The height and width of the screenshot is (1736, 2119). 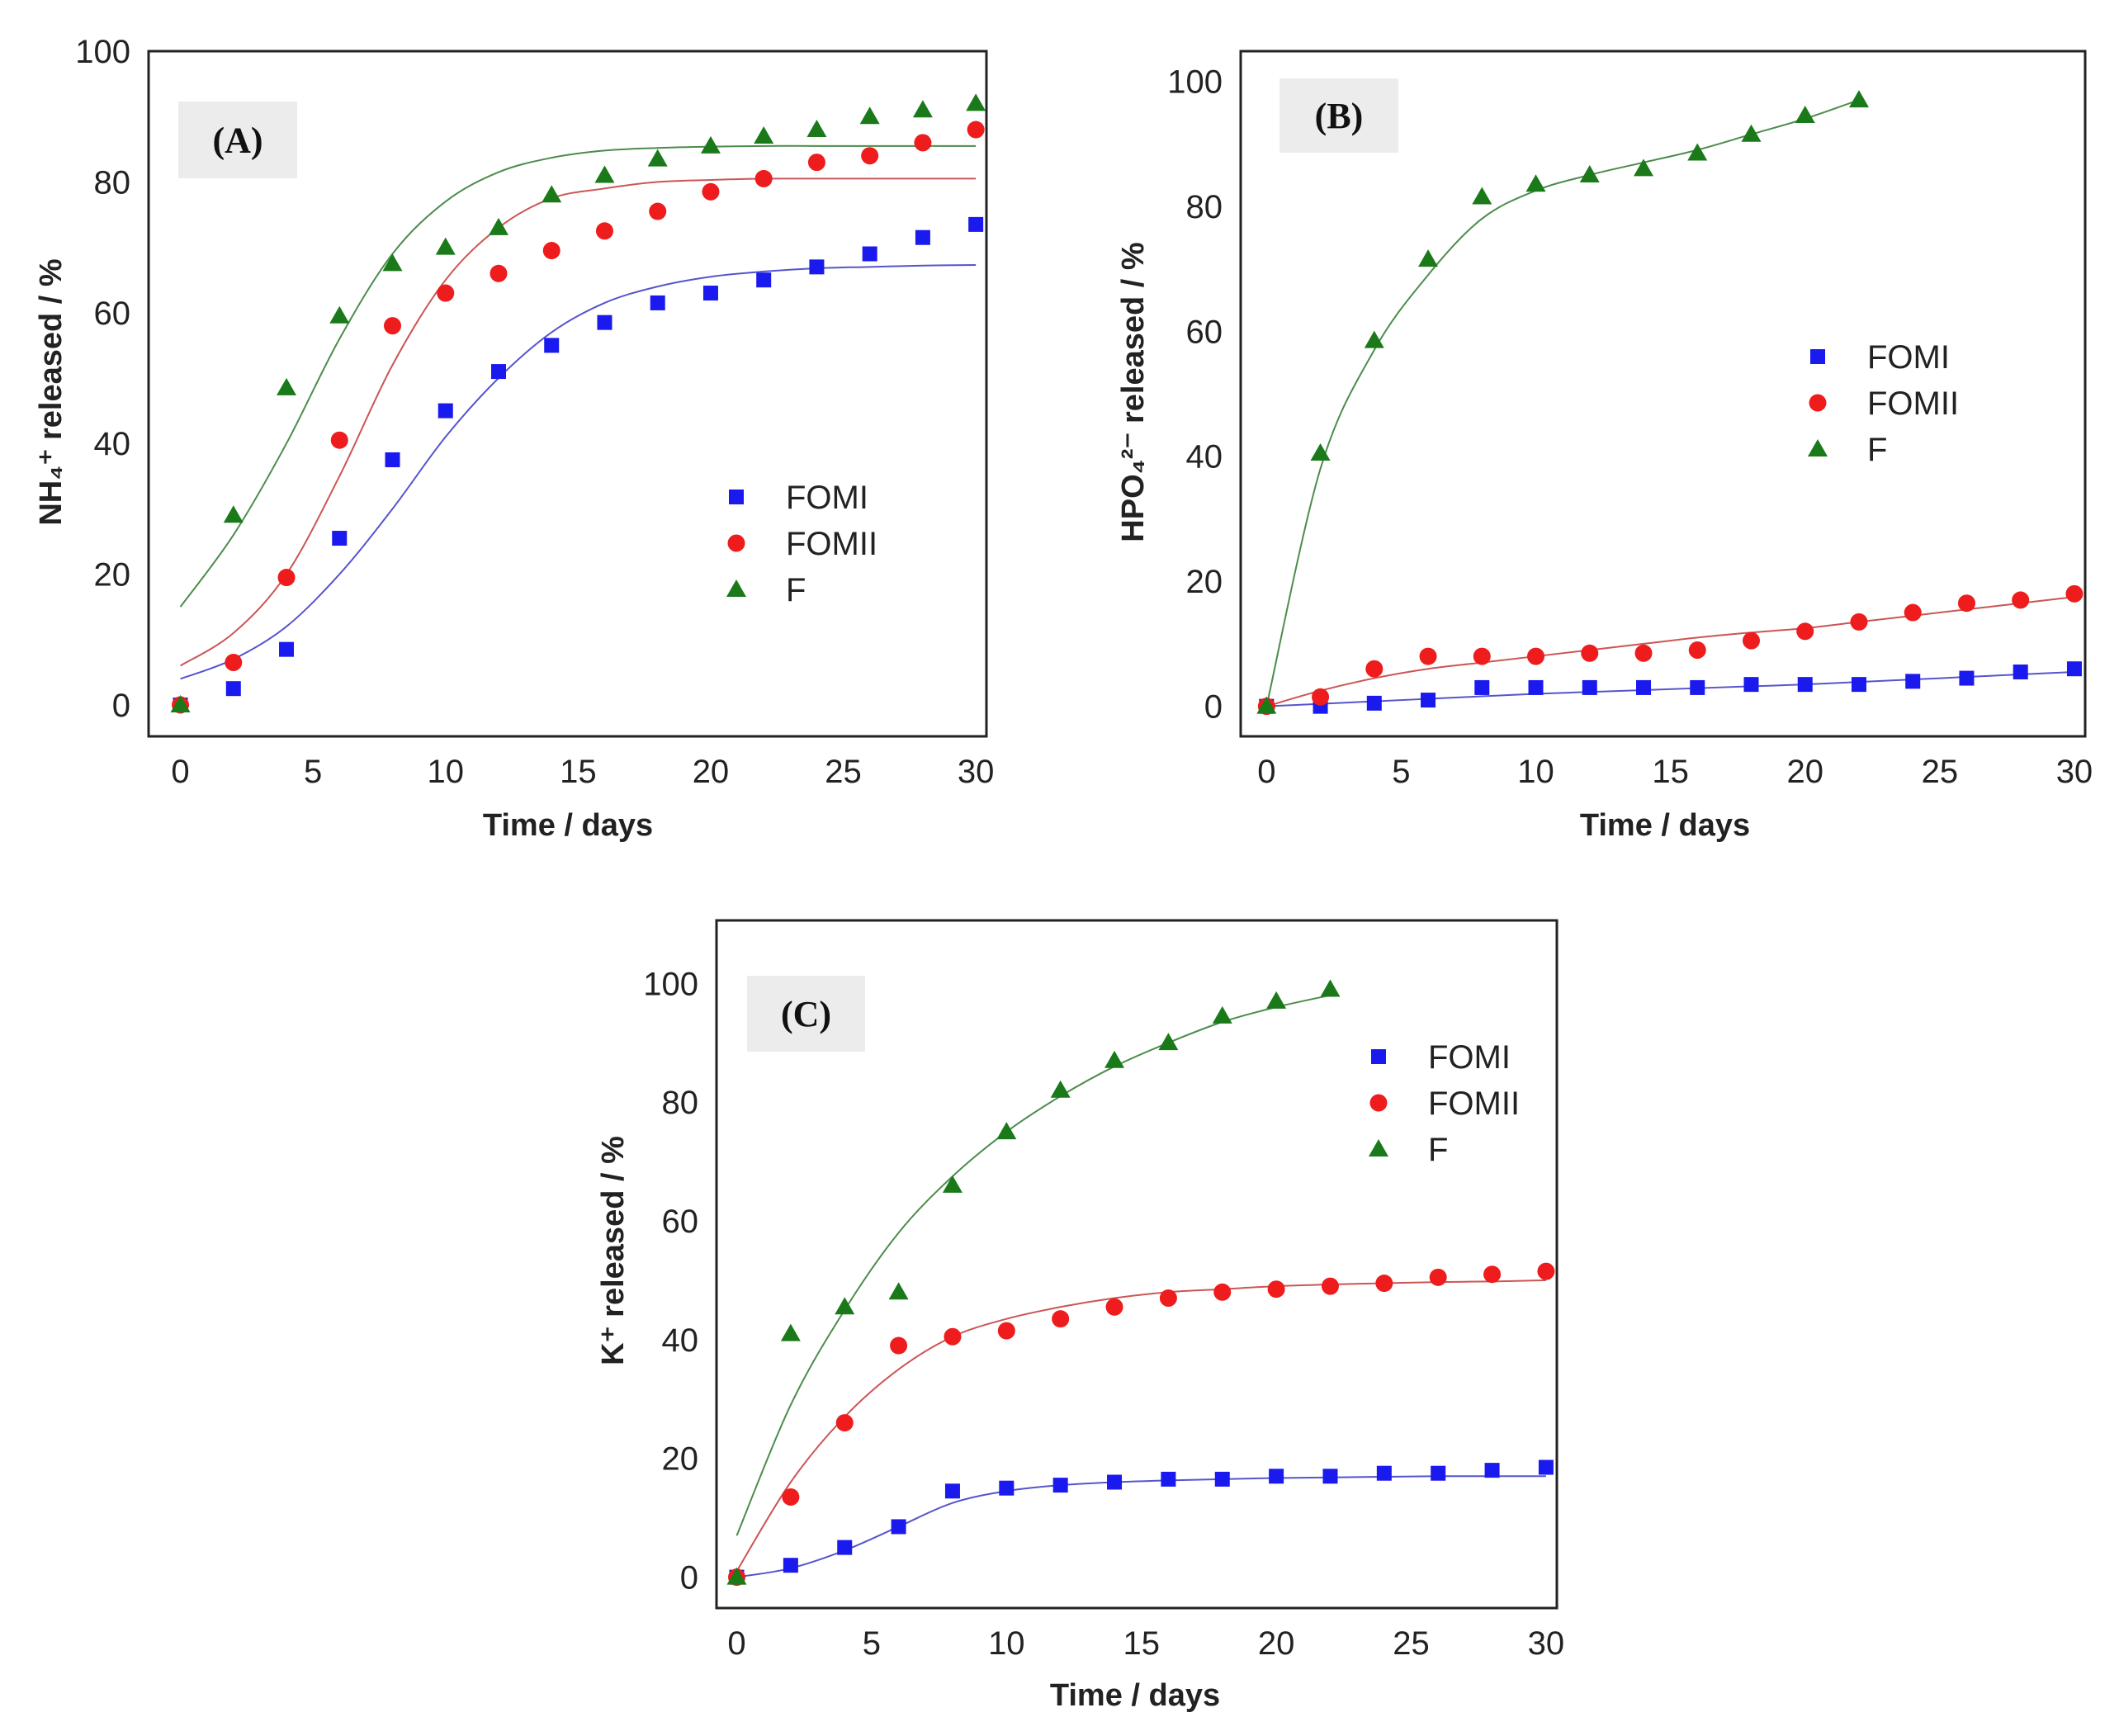 I want to click on x-tick-label: 20, so click(x=711, y=772).